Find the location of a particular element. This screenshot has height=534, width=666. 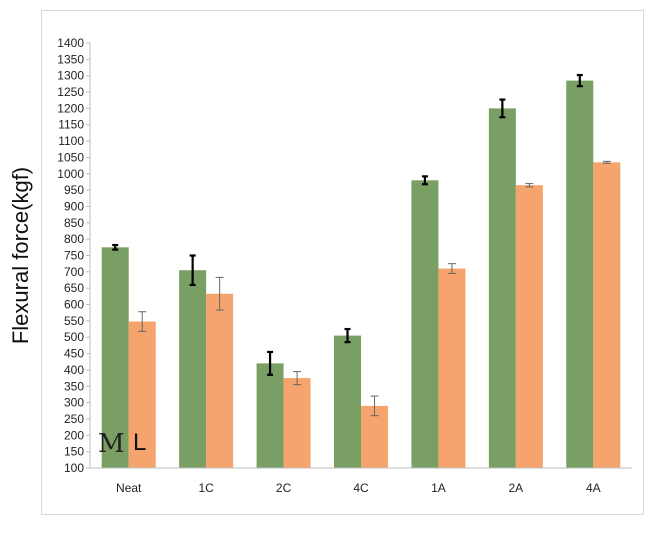

error-bar-l-2c is located at coordinates (297, 378).